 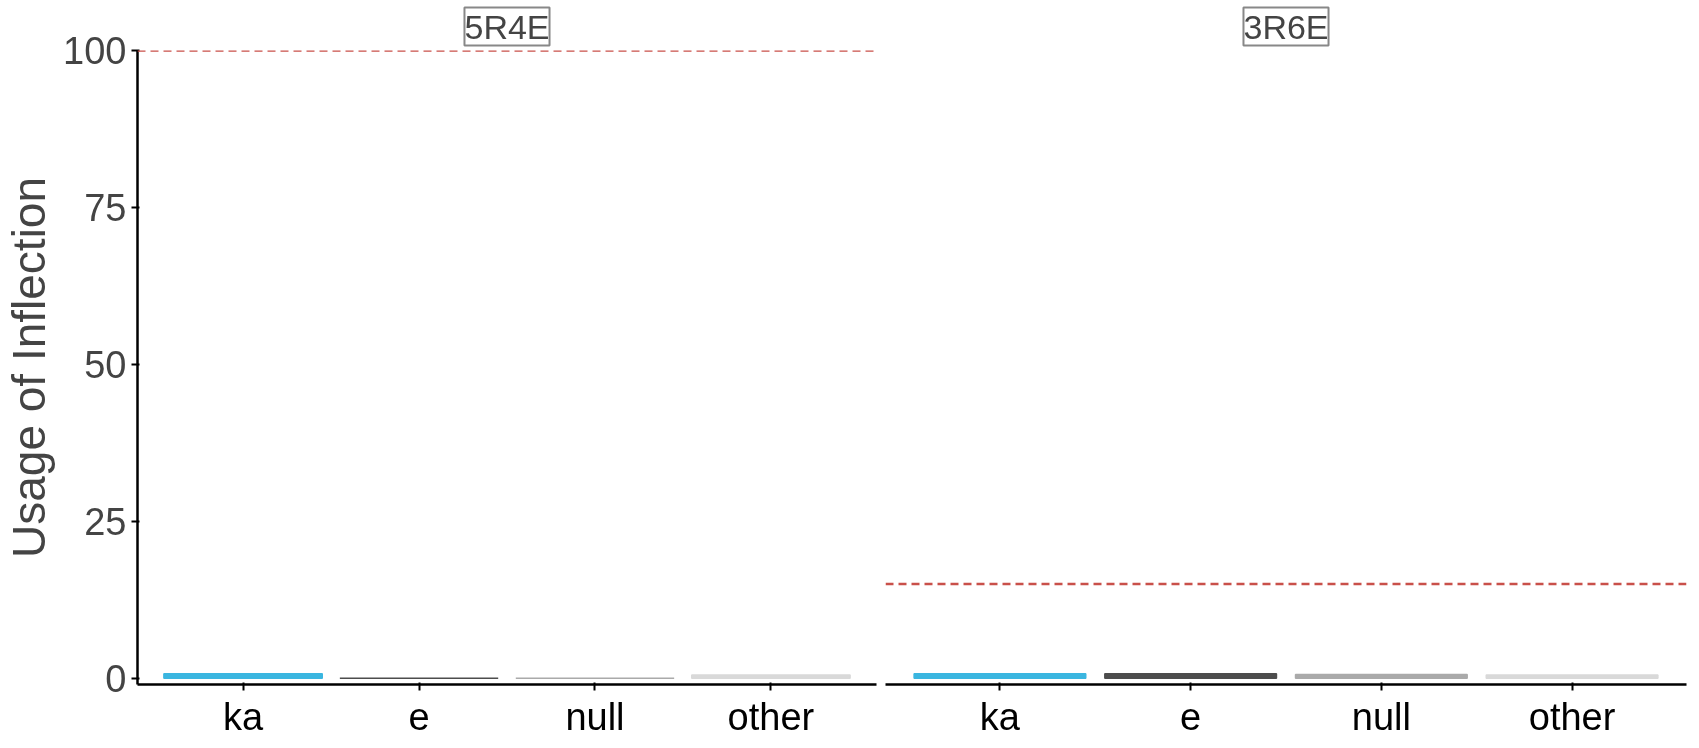 What do you see at coordinates (95, 51) in the screenshot?
I see `y-tick-label: 100` at bounding box center [95, 51].